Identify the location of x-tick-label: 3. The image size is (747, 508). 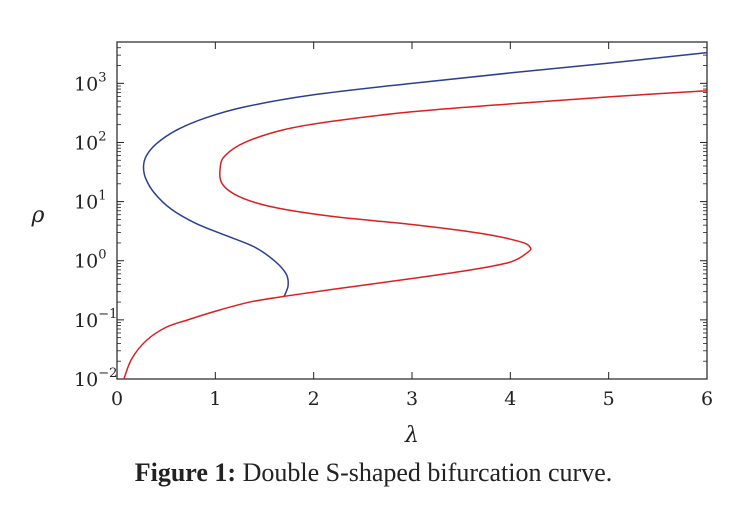
(412, 399).